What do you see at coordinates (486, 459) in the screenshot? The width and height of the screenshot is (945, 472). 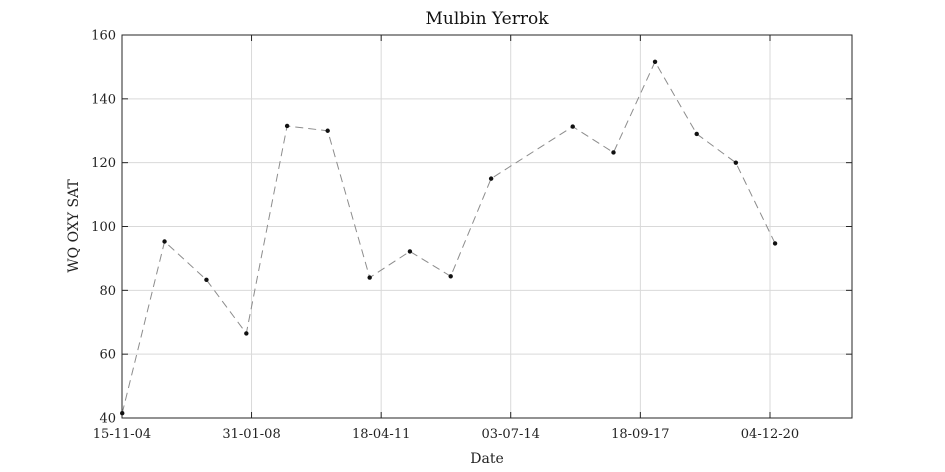 I see `x-axis-label: Date` at bounding box center [486, 459].